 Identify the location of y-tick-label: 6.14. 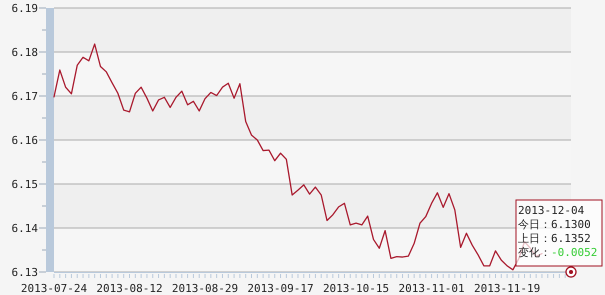
(25, 228).